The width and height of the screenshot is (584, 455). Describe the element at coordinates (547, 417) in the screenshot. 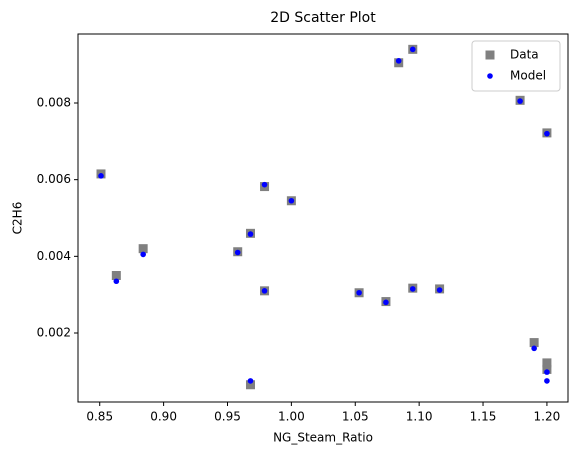

I see `x-tick-label: 1.20` at that location.